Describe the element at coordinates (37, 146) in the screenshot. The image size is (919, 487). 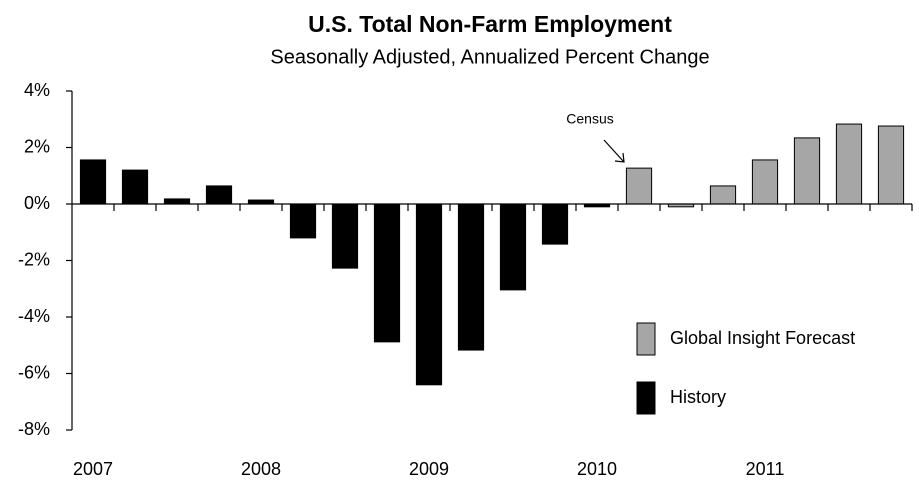
I see `y-tick-label: 2%` at that location.